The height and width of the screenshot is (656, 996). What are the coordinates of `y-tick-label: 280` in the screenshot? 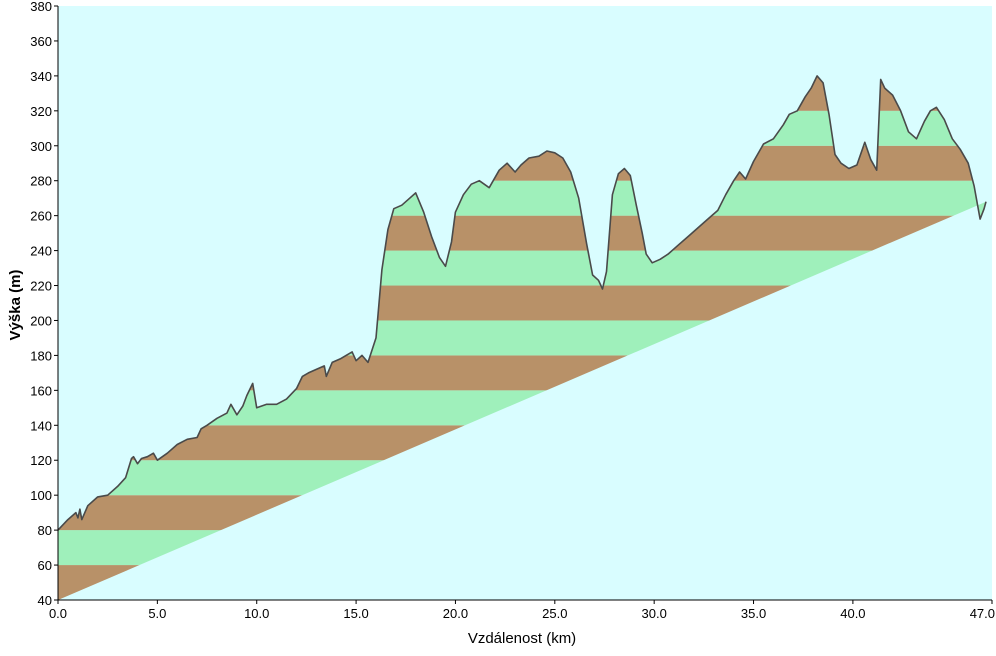 It's located at (41, 181).